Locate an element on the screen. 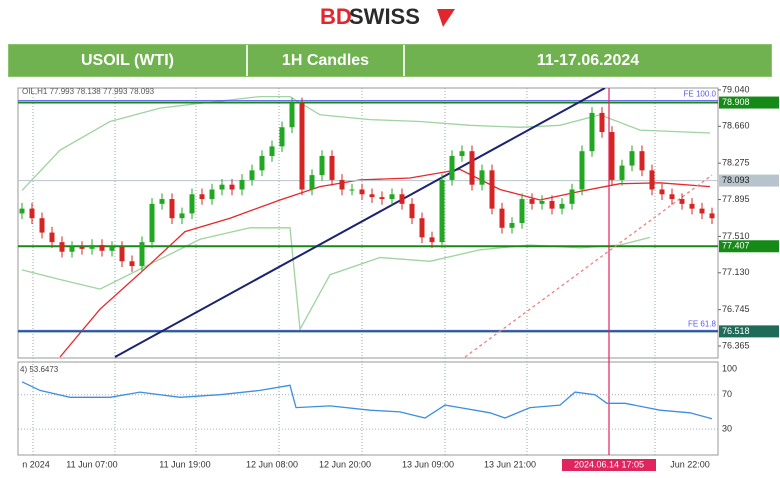 The height and width of the screenshot is (478, 780). header-symbol: USOIL (WTI) is located at coordinates (128, 60).